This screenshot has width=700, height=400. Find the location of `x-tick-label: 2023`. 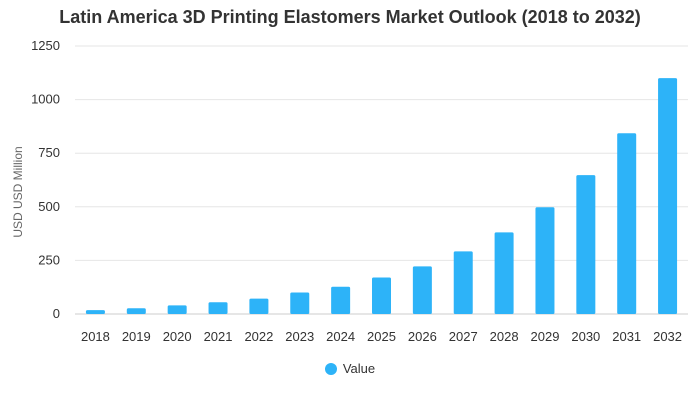

x-tick-label: 2023 is located at coordinates (299, 336).